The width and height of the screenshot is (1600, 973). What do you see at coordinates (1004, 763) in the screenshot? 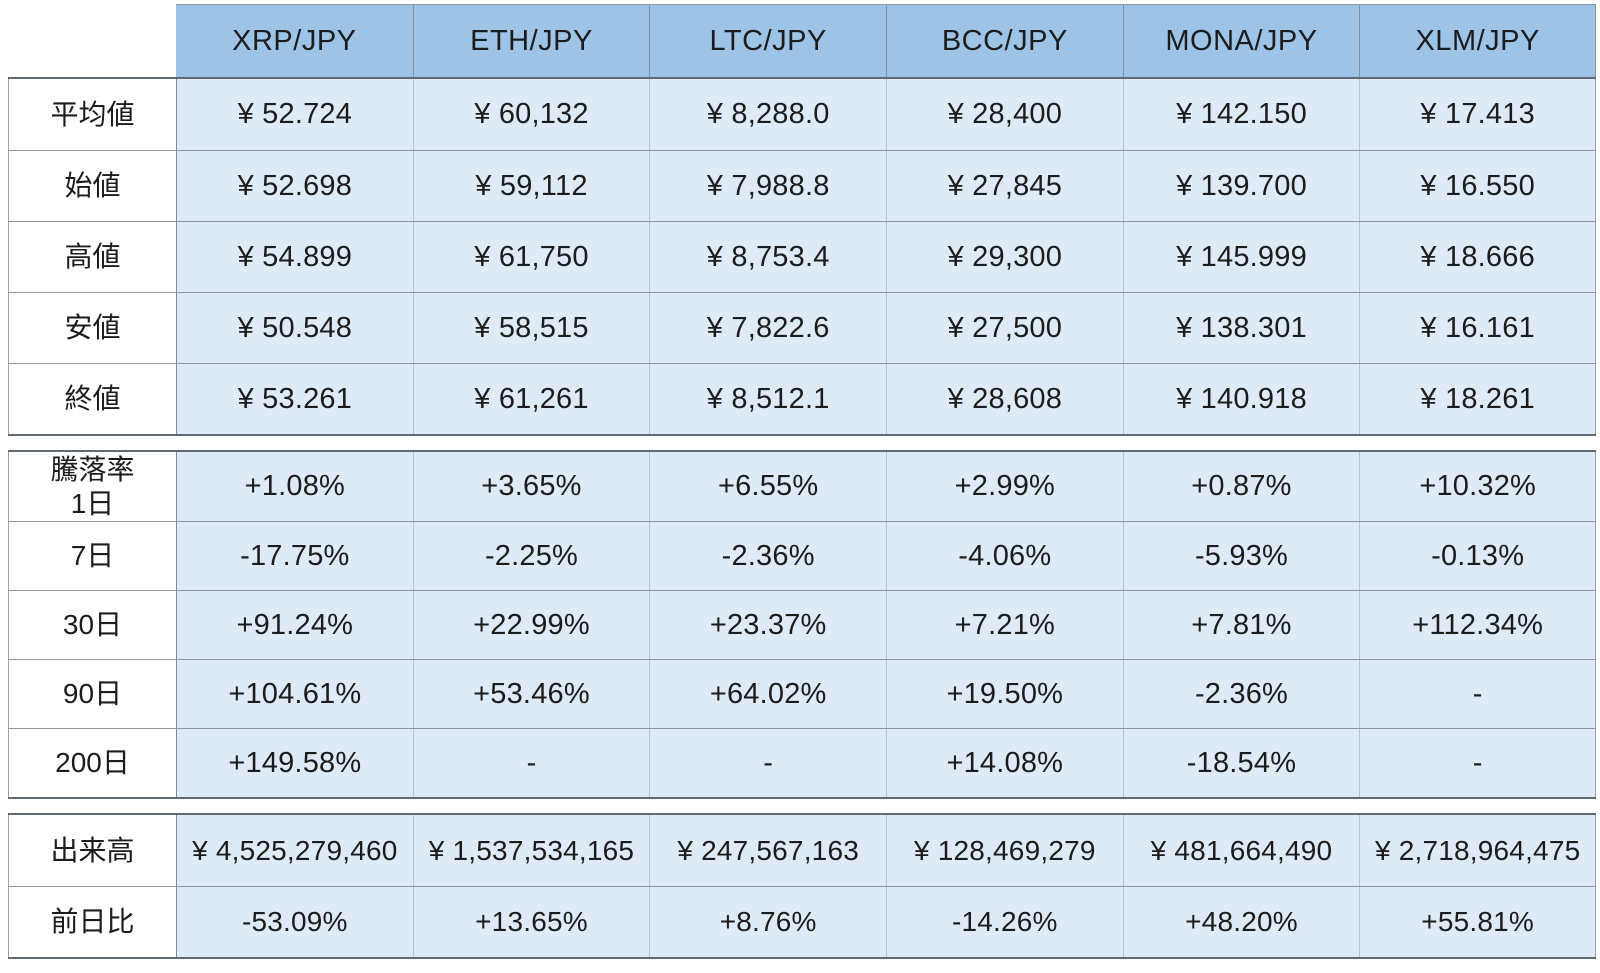
I see `table-cell: +14.08%` at bounding box center [1004, 763].